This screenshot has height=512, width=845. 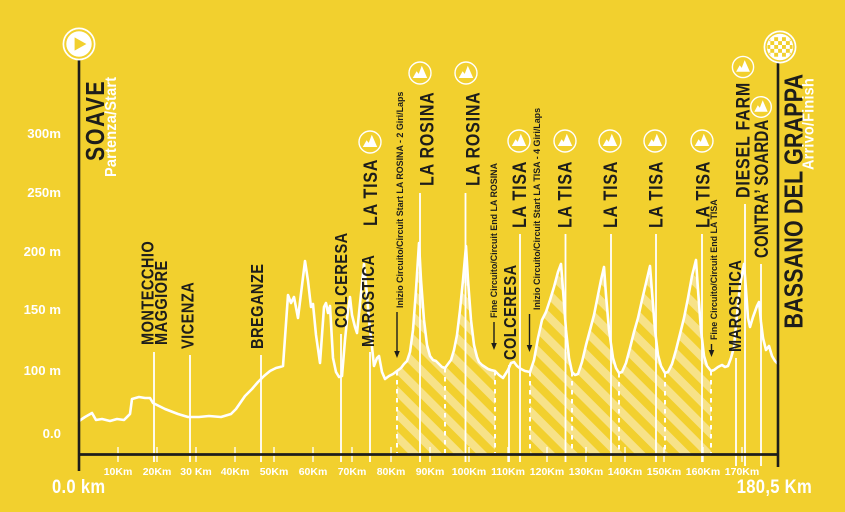 What do you see at coordinates (196, 472) in the screenshot?
I see `svg-text: 30 Km` at bounding box center [196, 472].